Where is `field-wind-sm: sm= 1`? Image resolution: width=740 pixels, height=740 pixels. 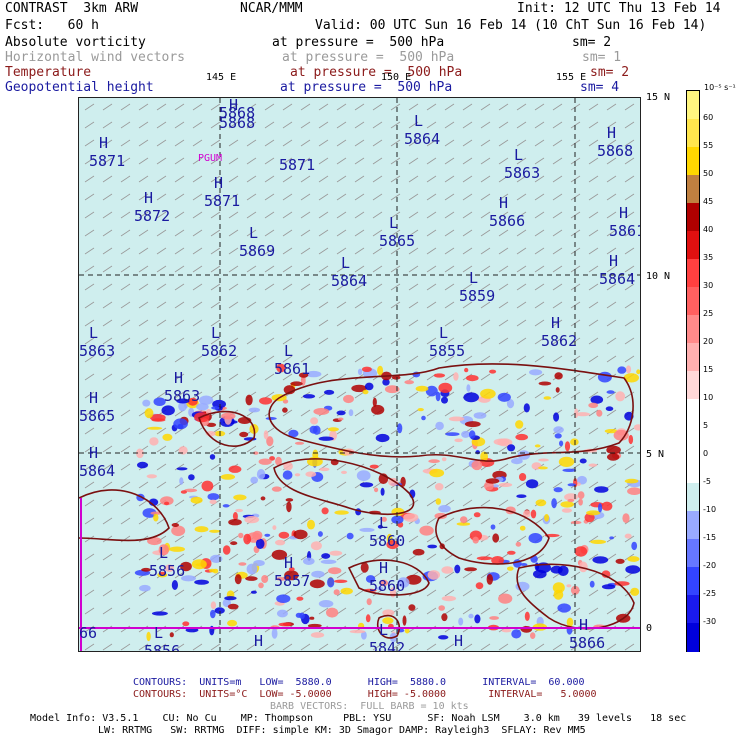 field-wind-sm: sm= 1 is located at coordinates (602, 57).